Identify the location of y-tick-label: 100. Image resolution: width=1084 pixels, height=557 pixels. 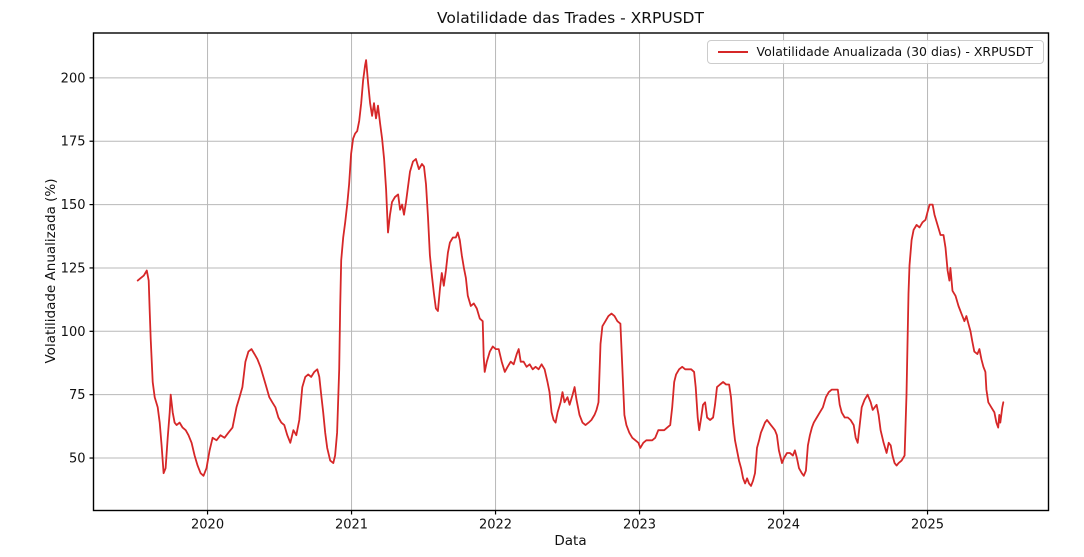
(73, 332).